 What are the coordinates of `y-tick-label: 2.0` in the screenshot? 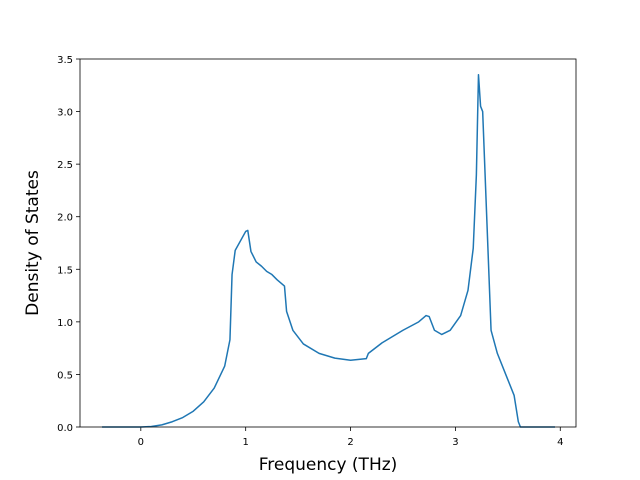 It's located at (65, 218).